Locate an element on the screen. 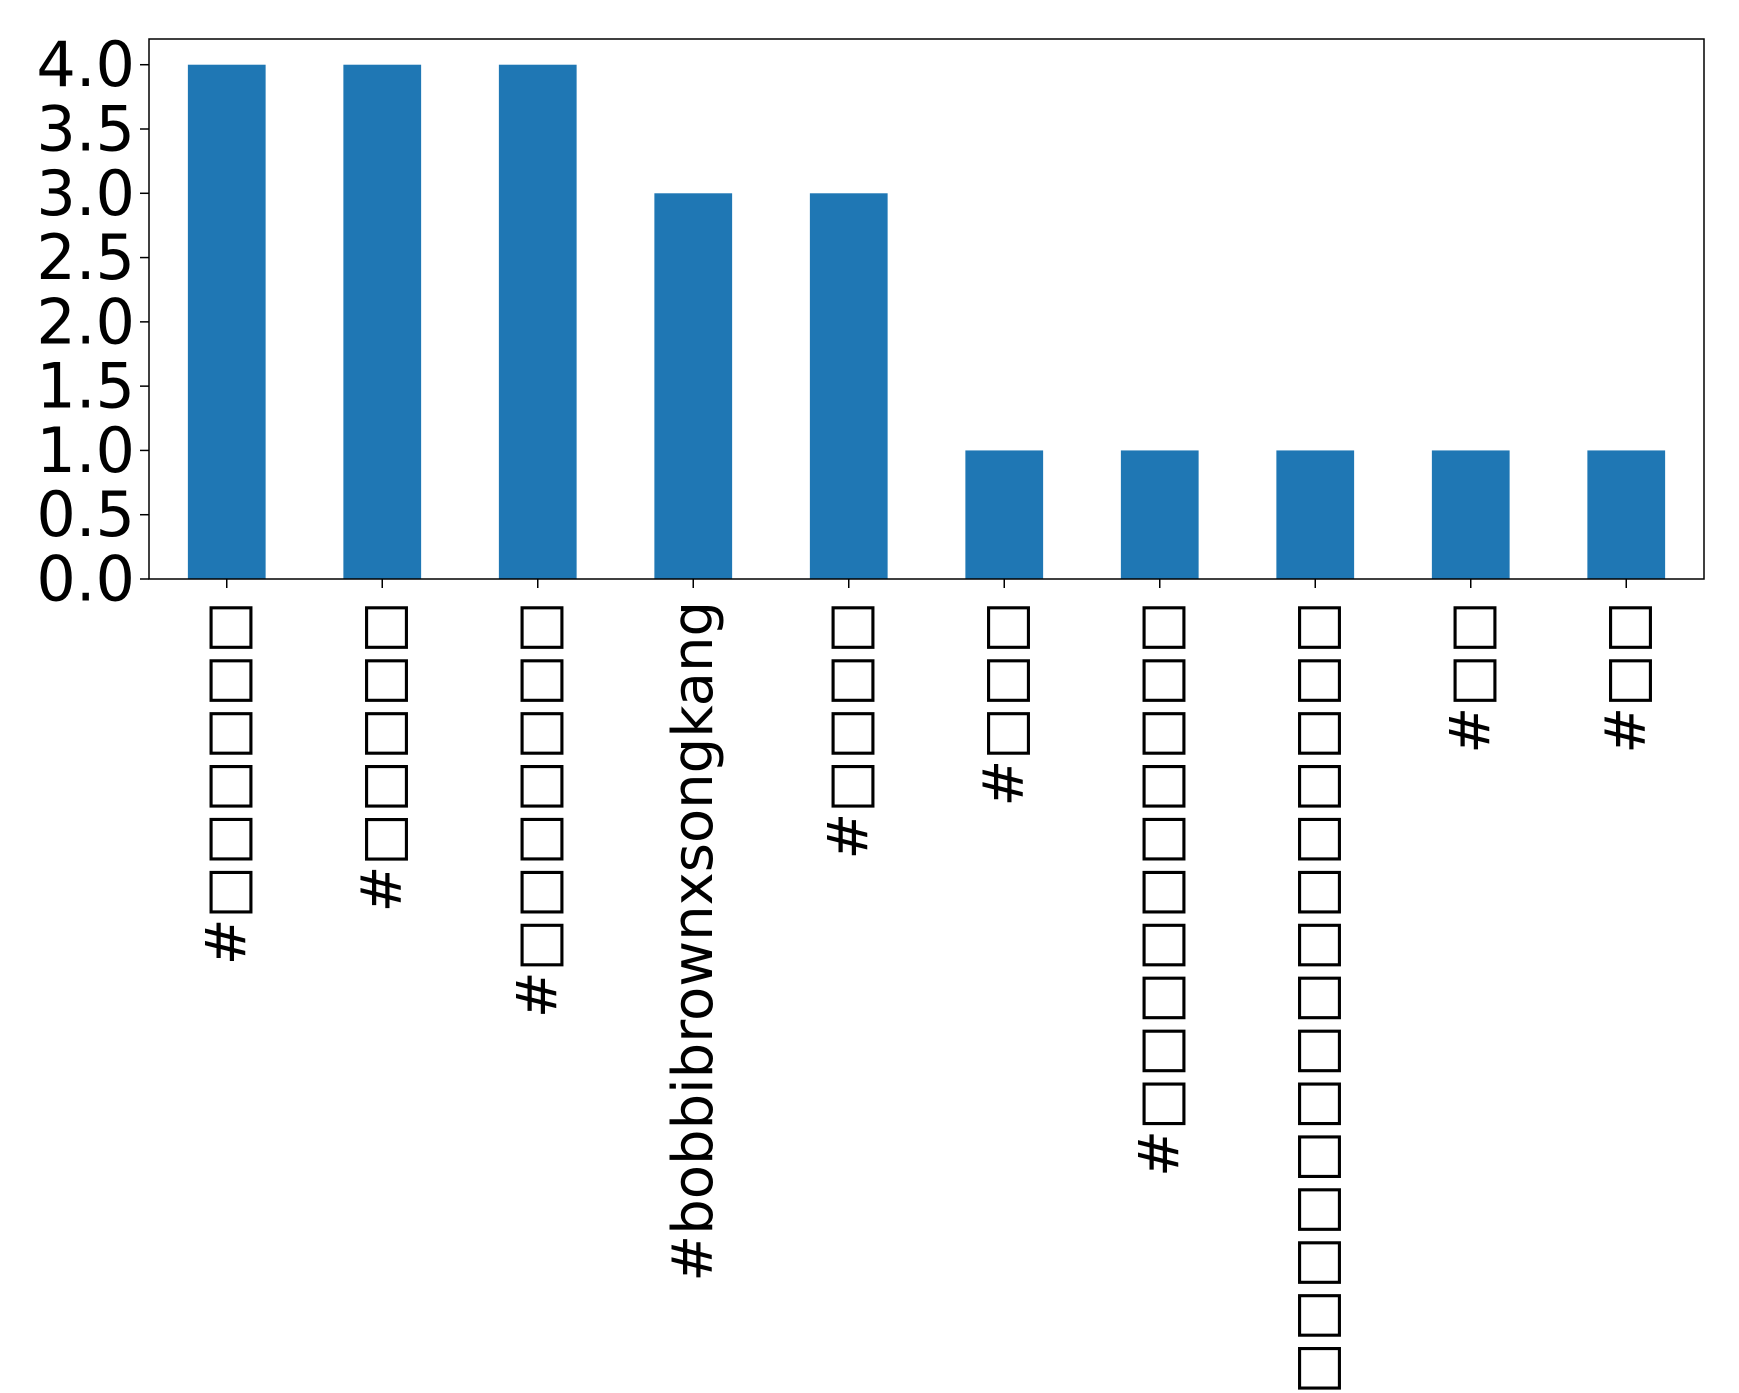 Image resolution: width=1739 pixels, height=1393 pixels. x-tick-label-6: #□□□□□□□□□□ is located at coordinates (1159, 889).